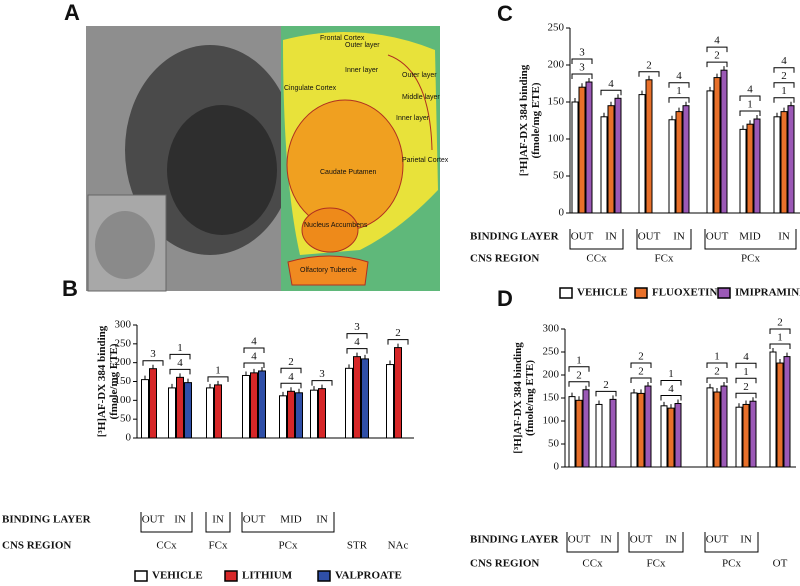  I want to click on region-label: Nucleus Accumbens, so click(336, 225).